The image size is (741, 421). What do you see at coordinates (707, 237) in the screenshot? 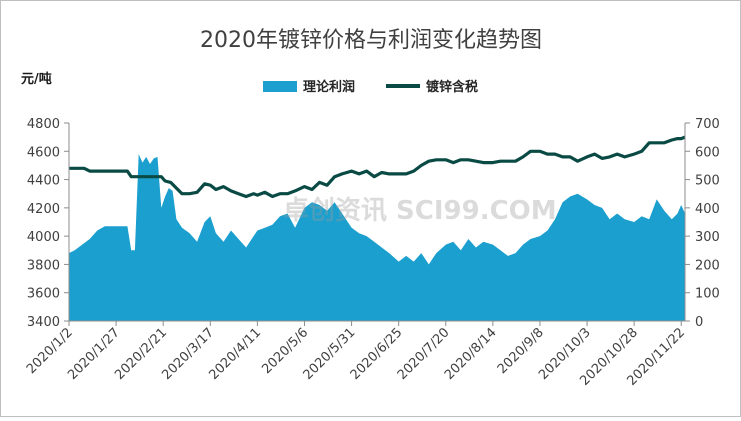
I see `right-tick-label: 300` at bounding box center [707, 237].